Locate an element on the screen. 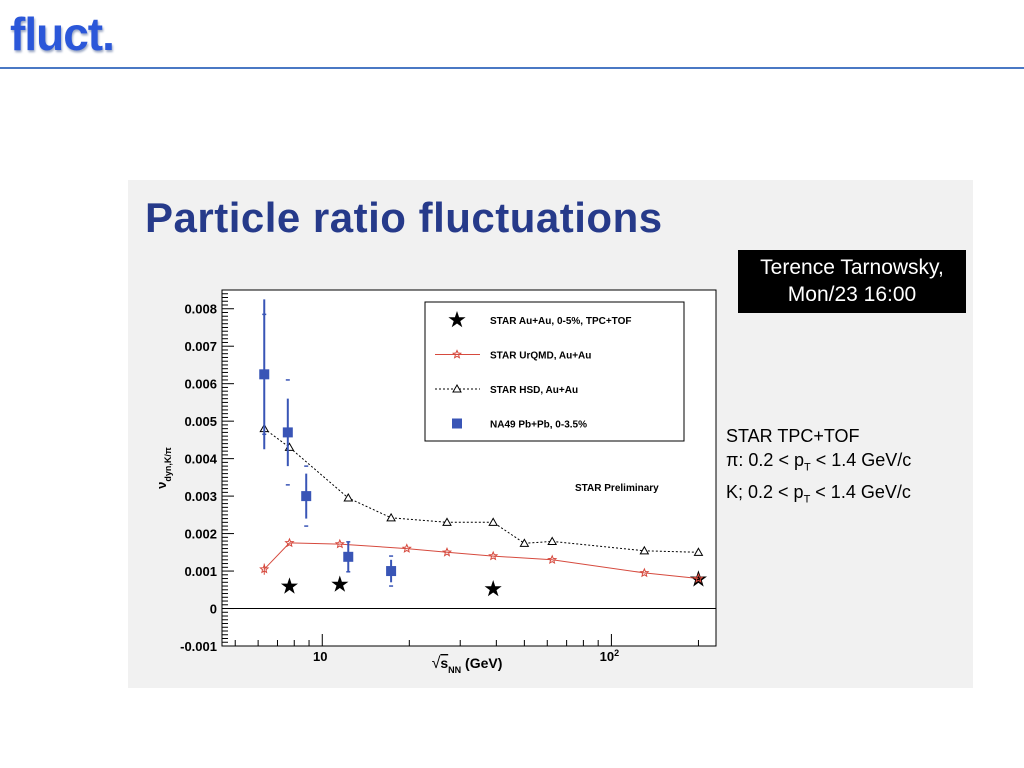 This screenshot has width=1024, height=768. condition-pion-pt: π: 0.2 < pT < 1.4 GeV/c is located at coordinates (819, 462).